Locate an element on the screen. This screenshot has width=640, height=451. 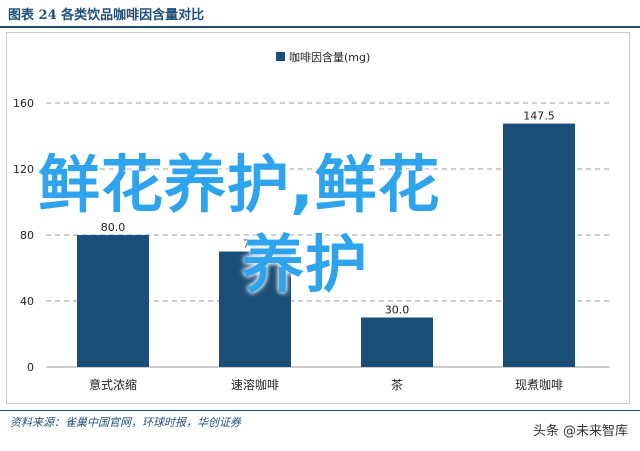
y-tick-label: 160 is located at coordinates (23, 103).